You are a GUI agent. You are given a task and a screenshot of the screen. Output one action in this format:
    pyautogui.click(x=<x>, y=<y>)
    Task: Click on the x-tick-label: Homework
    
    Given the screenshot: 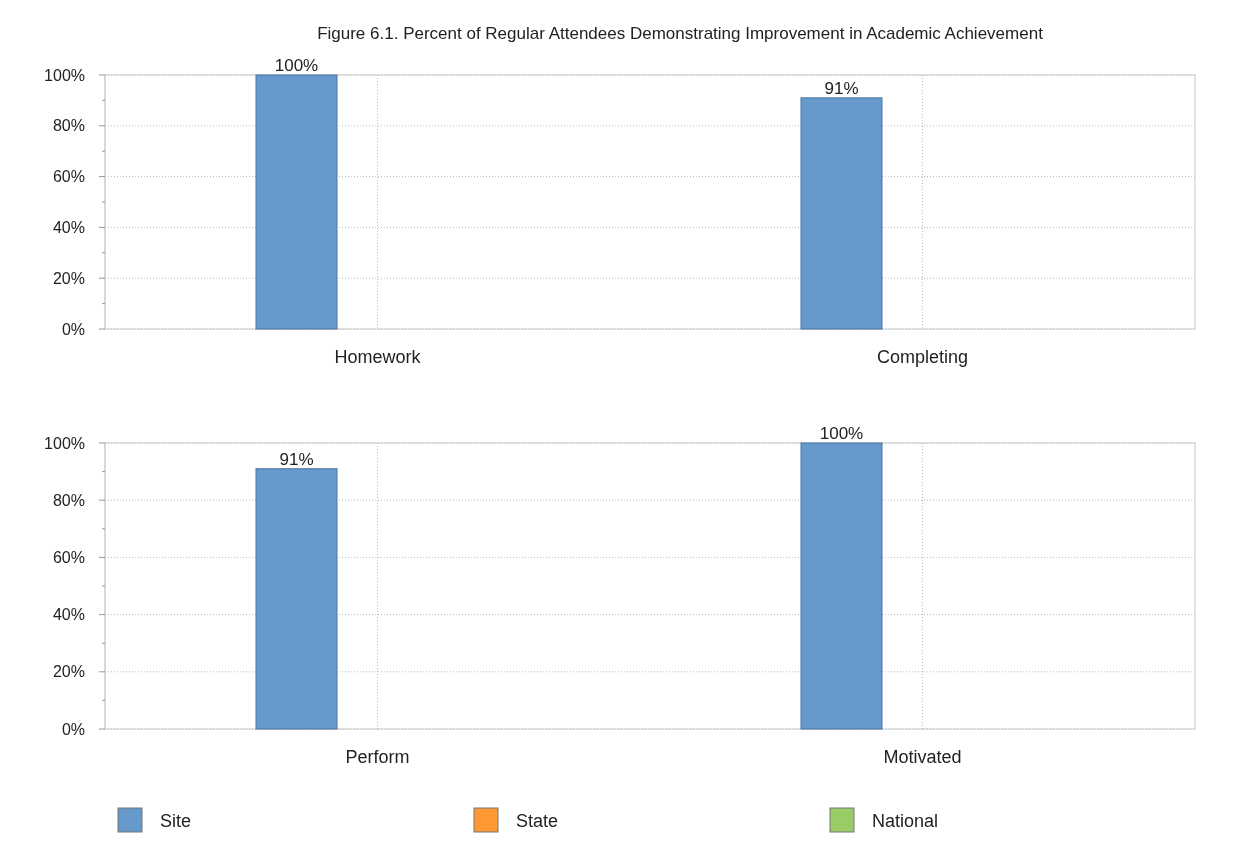 What is the action you would take?
    pyautogui.click(x=378, y=357)
    